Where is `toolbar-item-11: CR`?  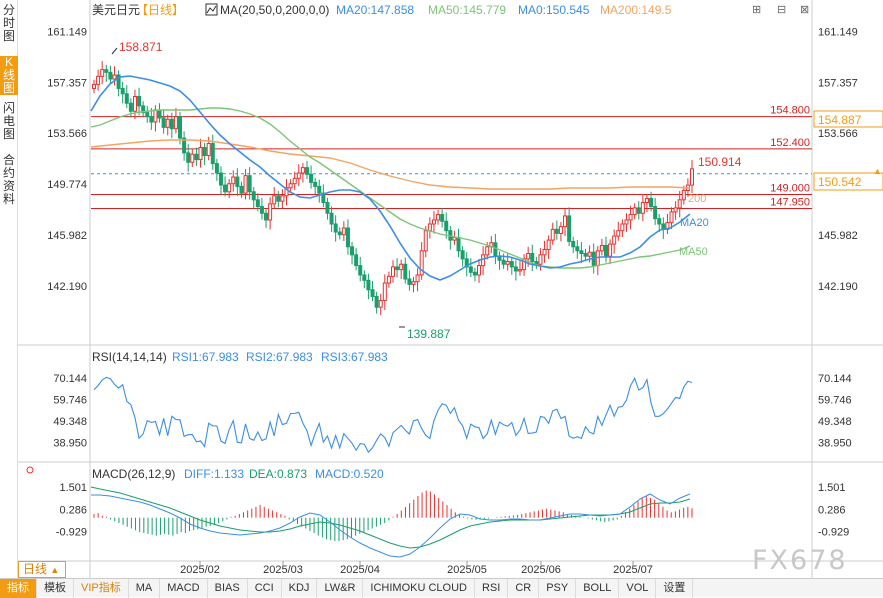 toolbar-item-11: CR is located at coordinates (524, 588).